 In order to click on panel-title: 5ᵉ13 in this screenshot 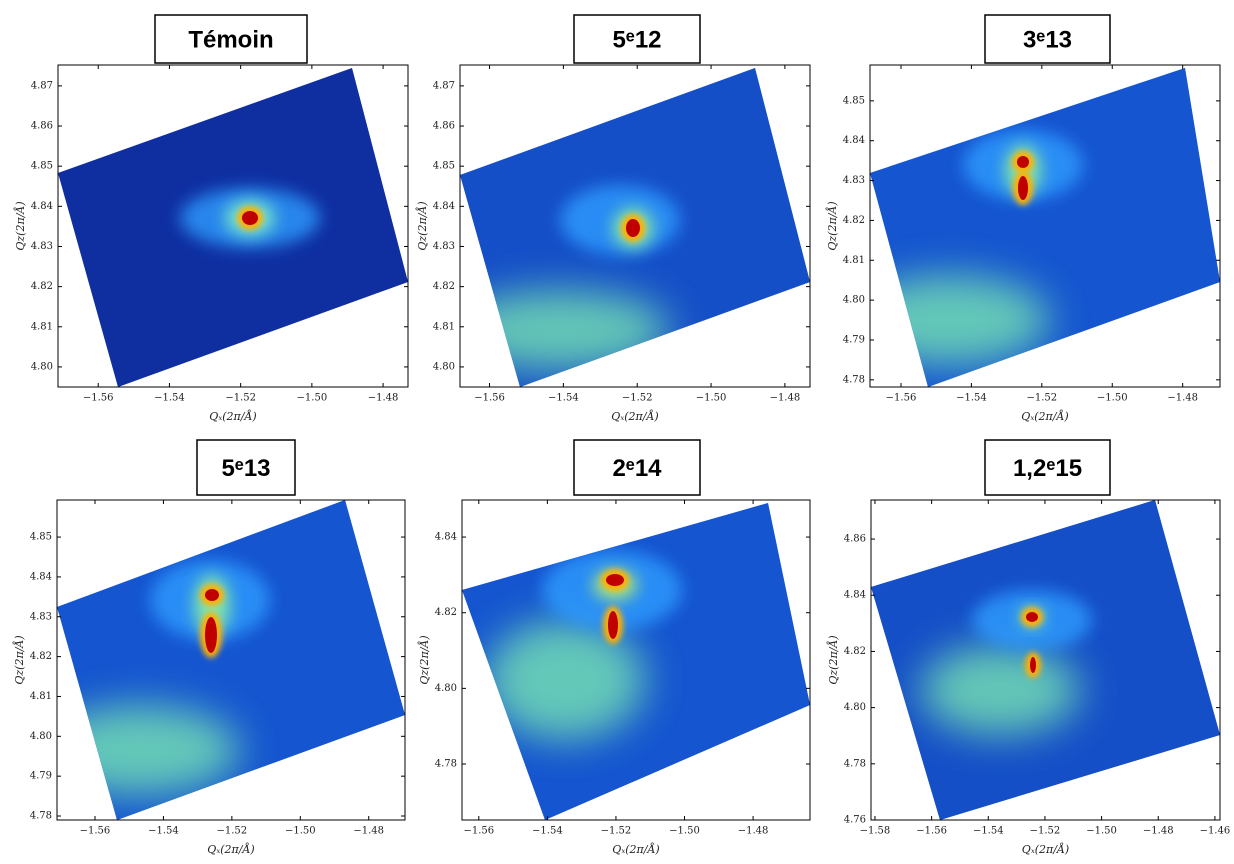, I will do `click(245, 468)`.